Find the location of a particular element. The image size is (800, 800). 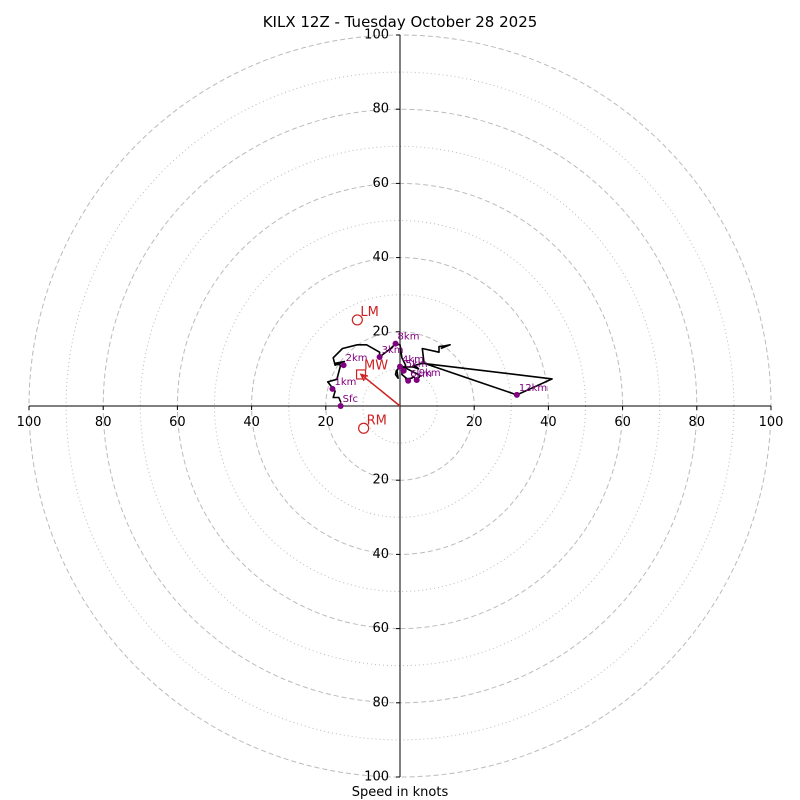

x-axis-label: Speed in knots is located at coordinates (400, 792).